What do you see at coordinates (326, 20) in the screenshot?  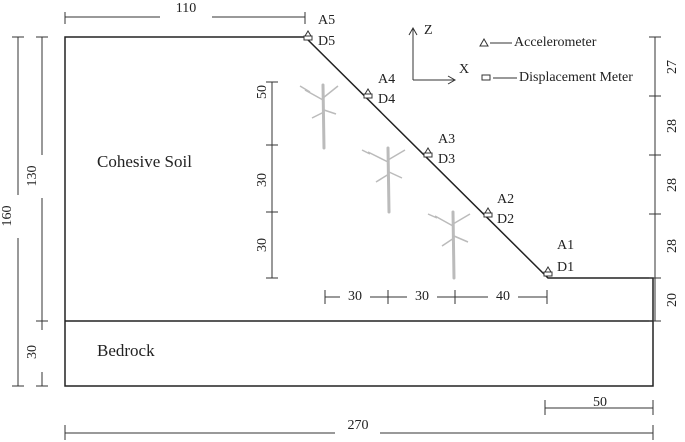 I see `sensor-a-label: A5` at bounding box center [326, 20].